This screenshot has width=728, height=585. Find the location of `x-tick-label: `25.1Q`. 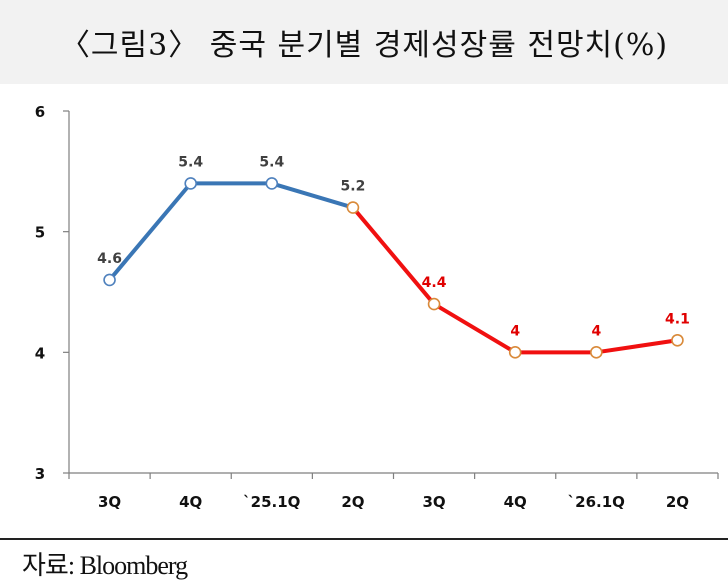

x-tick-label: `25.1Q is located at coordinates (271, 502).